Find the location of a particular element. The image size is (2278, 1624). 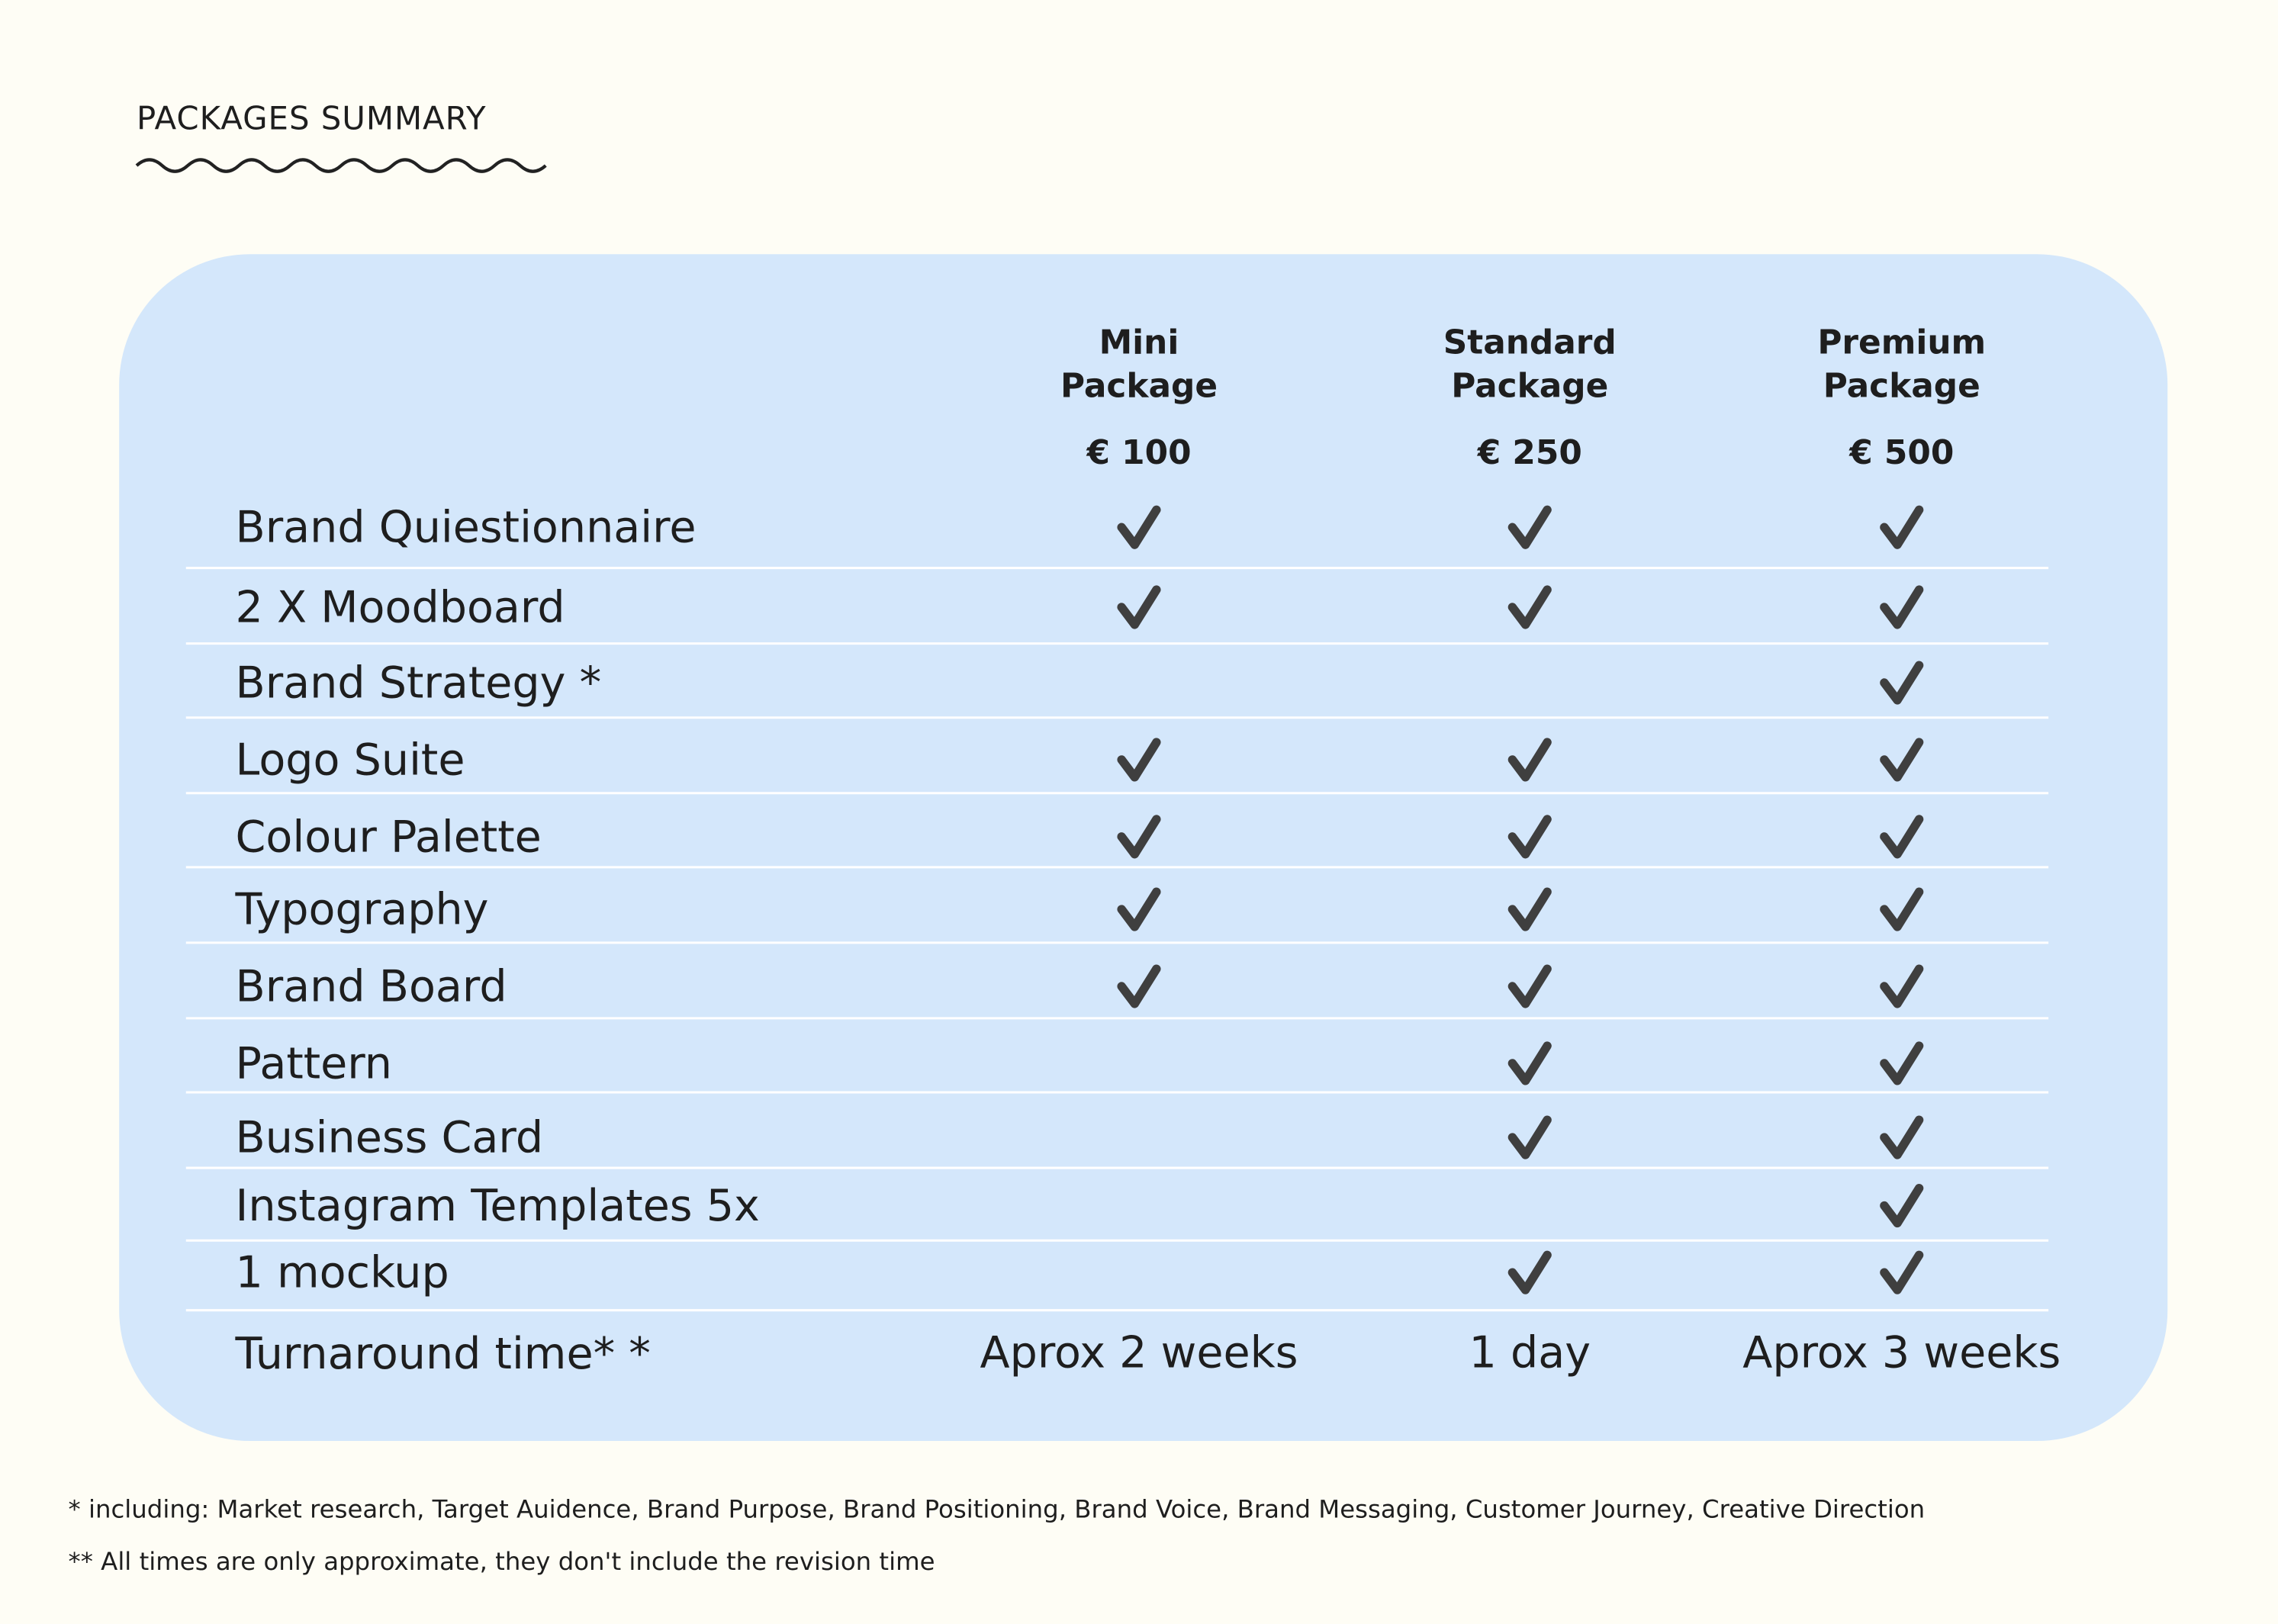

row-label: Colour Palette is located at coordinates (389, 837).